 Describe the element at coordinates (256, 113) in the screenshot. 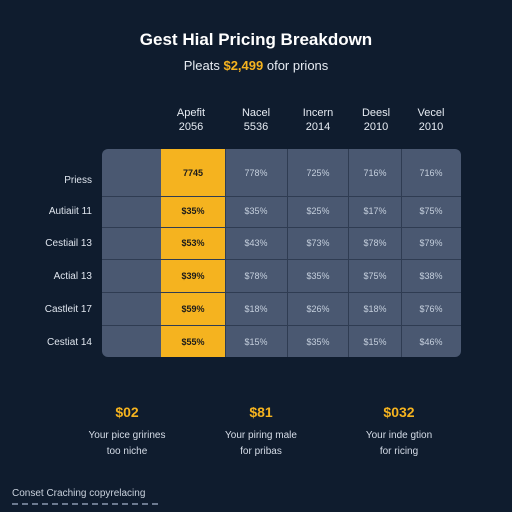

I see `column-header-name: Nacel` at that location.